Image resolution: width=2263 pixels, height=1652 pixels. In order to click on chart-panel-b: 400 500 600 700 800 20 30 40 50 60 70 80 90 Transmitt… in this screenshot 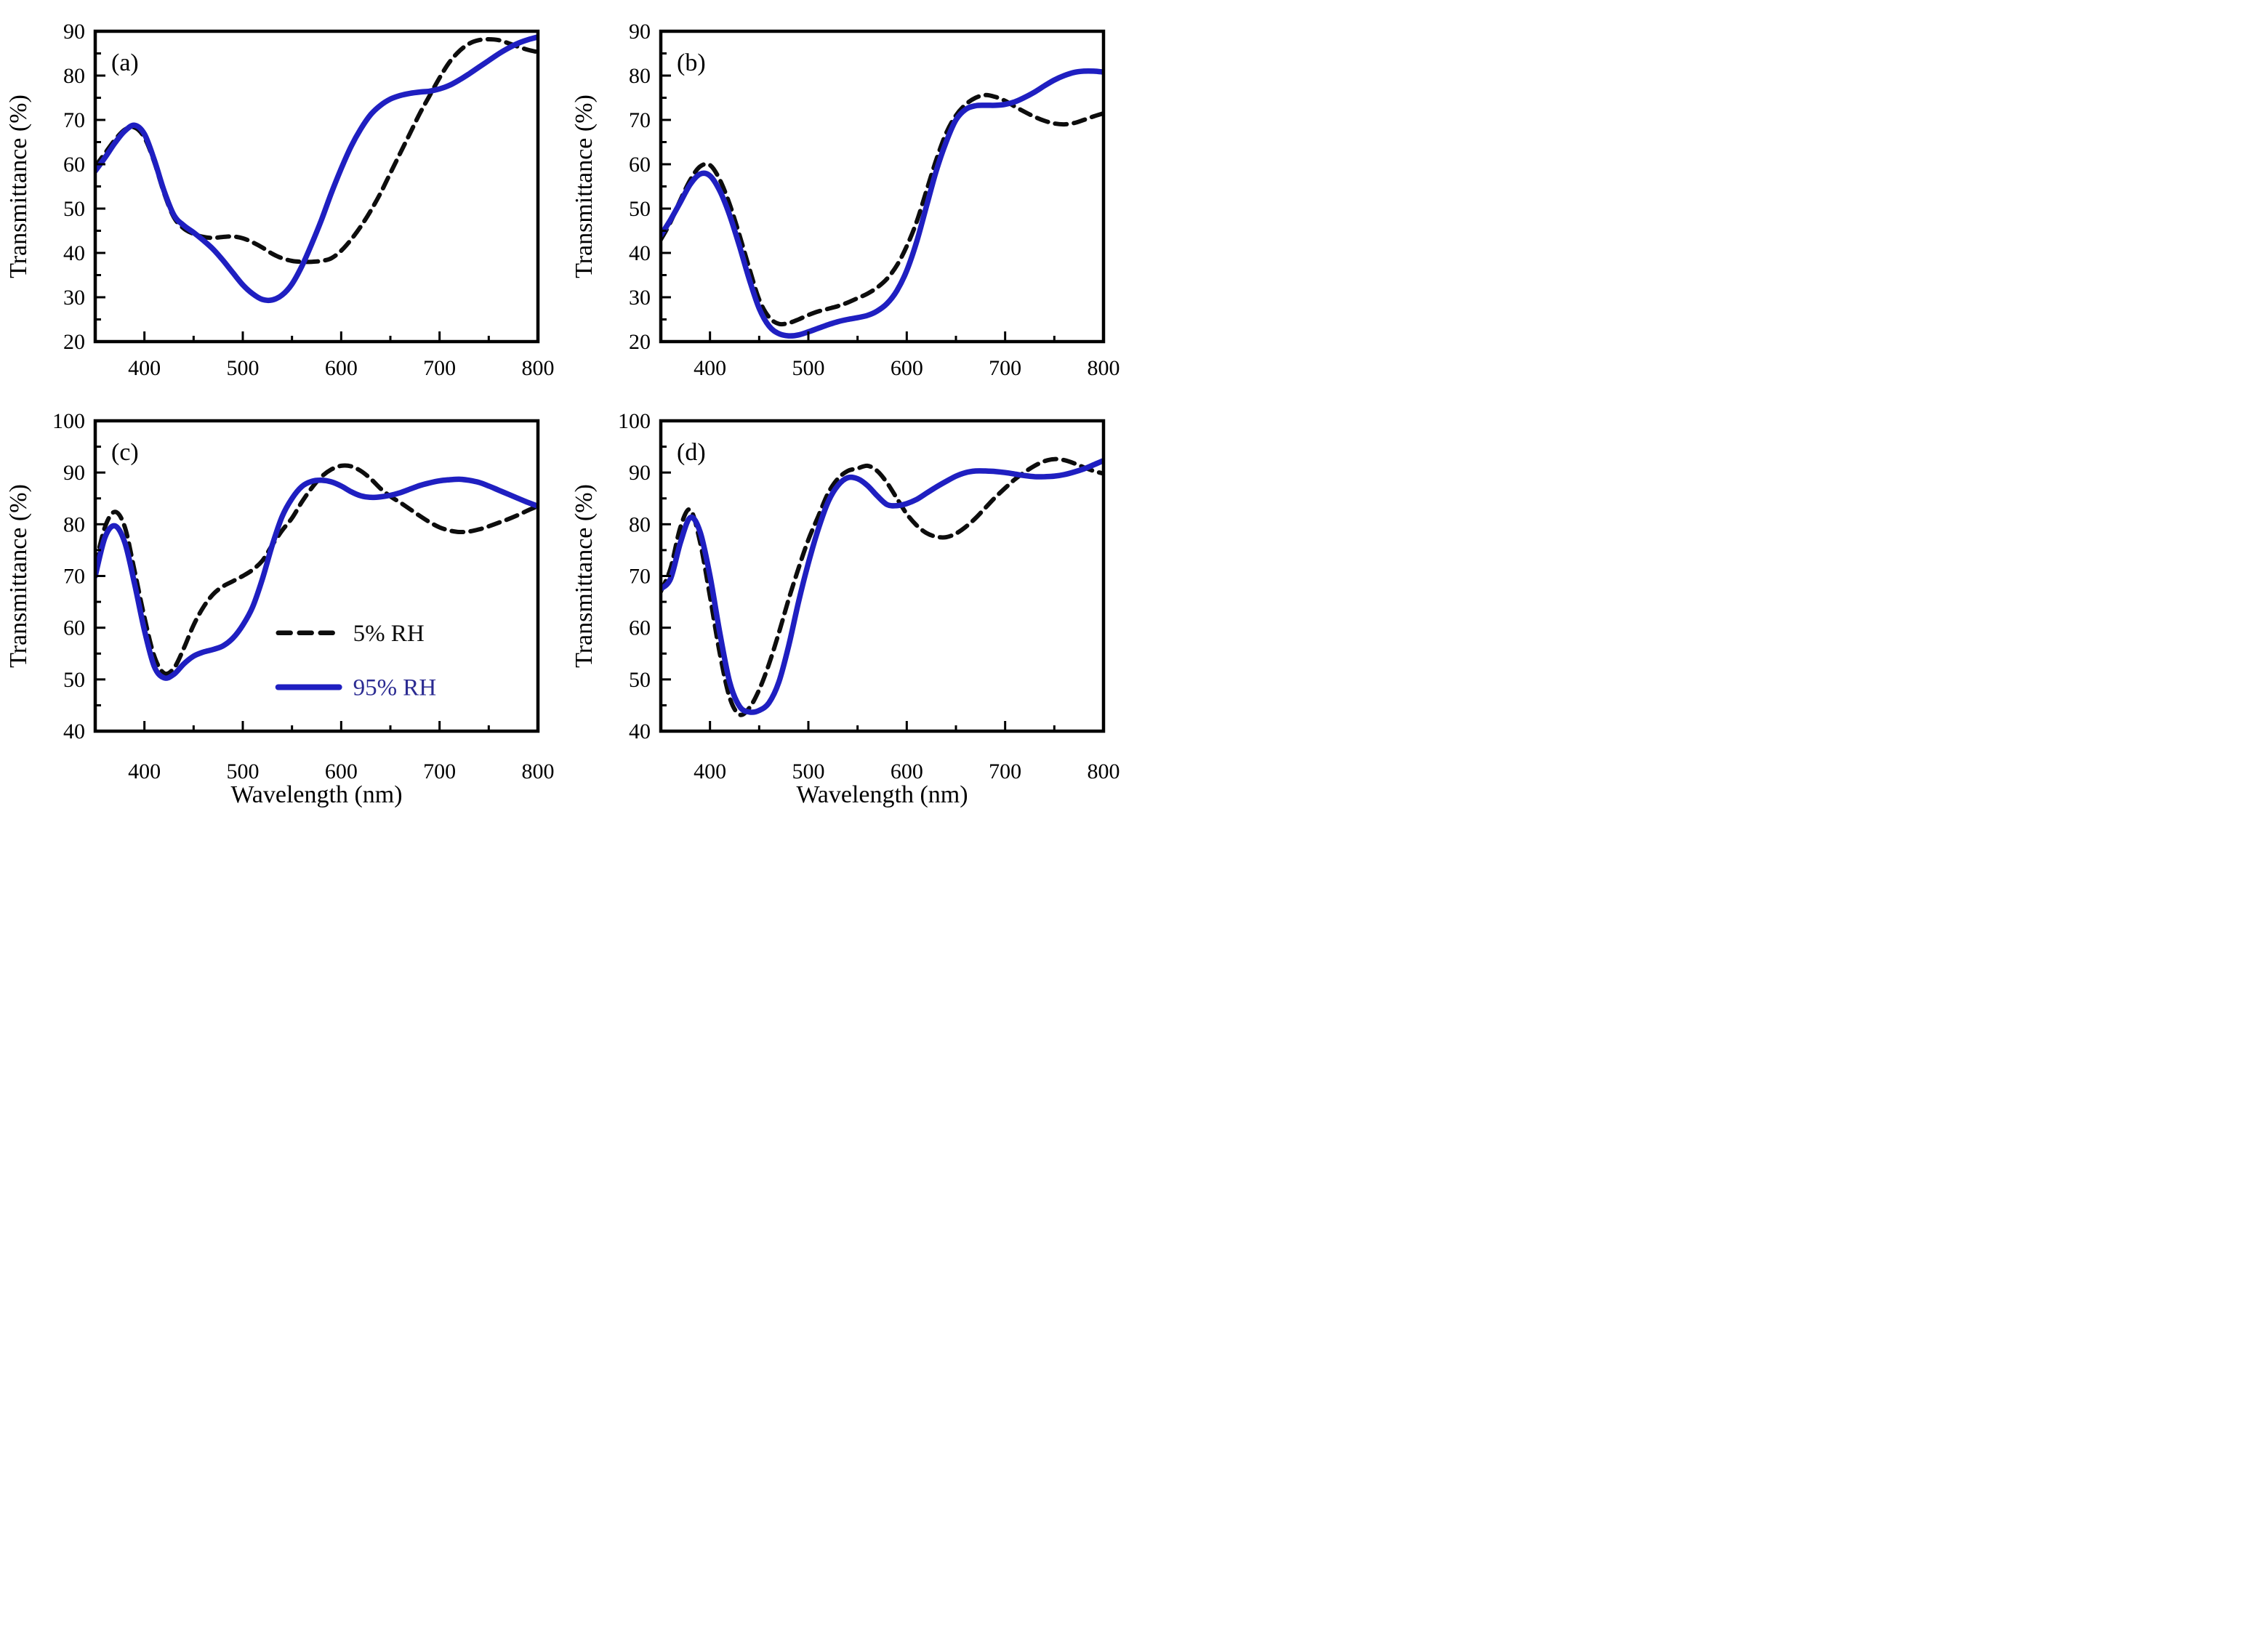, I will do `click(845, 200)`.